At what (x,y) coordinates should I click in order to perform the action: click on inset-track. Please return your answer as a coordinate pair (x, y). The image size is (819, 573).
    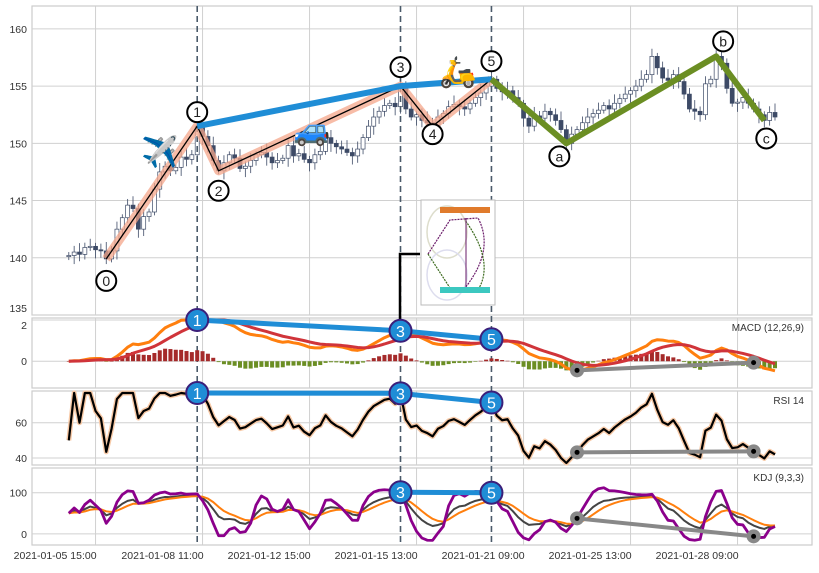
    Looking at the image, I should click on (456, 253).